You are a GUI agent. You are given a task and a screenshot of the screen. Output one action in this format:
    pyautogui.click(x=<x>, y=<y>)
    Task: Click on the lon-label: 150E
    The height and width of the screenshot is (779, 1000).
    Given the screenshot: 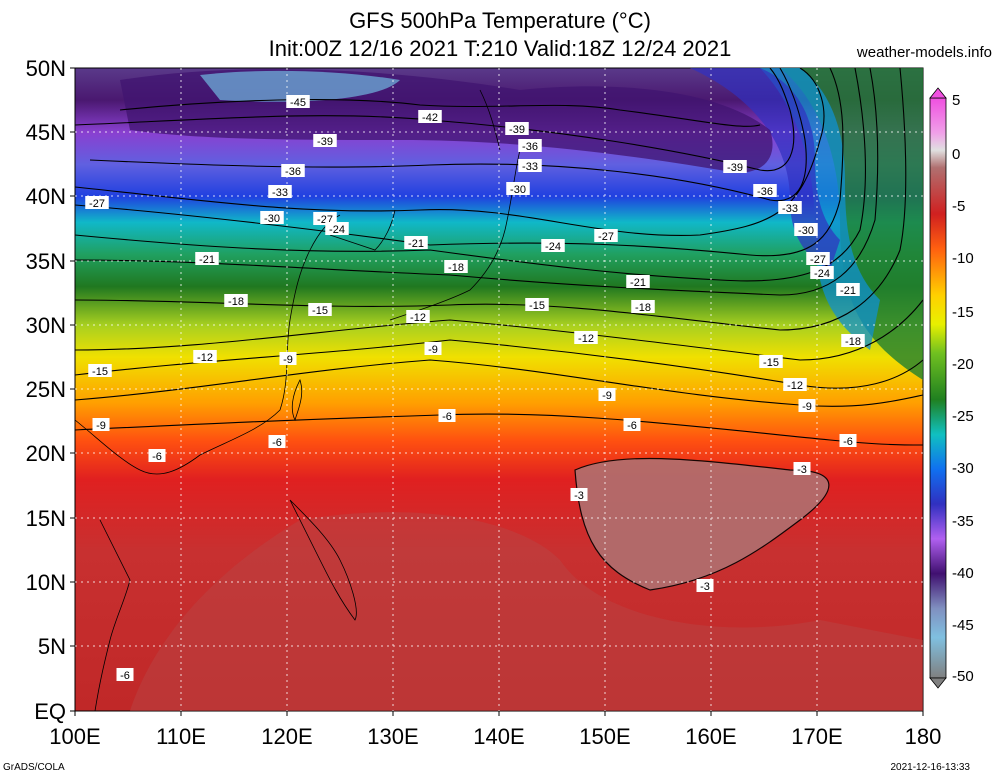 What is the action you would take?
    pyautogui.click(x=605, y=736)
    